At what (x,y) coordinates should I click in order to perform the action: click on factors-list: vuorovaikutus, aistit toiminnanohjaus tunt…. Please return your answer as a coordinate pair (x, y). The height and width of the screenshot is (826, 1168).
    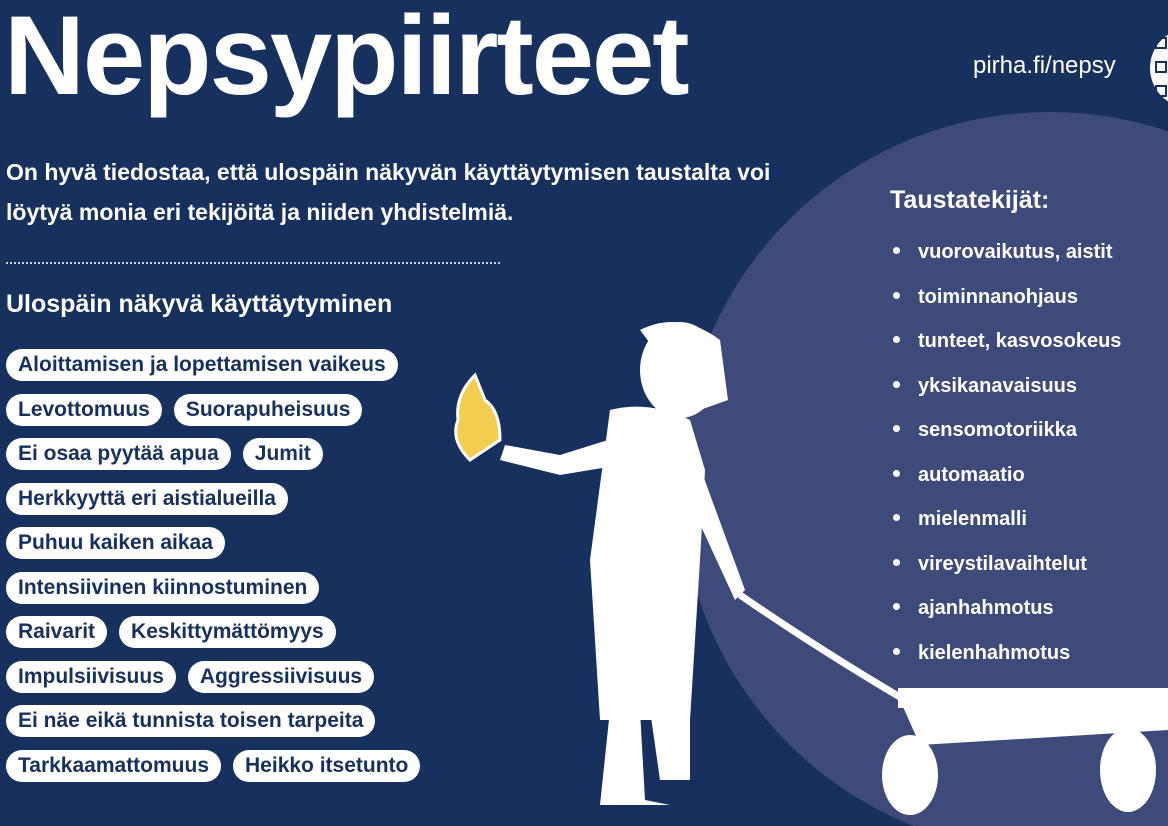
    Looking at the image, I should click on (1027, 458).